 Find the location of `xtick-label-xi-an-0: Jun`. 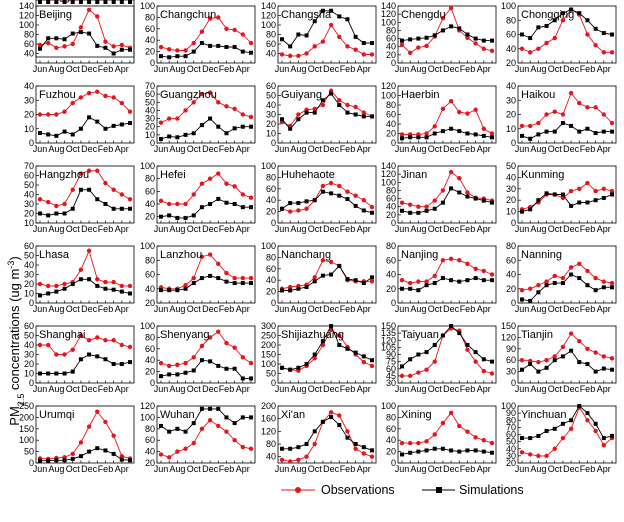

xtick-label-xi-an-0: Jun is located at coordinates (282, 469).